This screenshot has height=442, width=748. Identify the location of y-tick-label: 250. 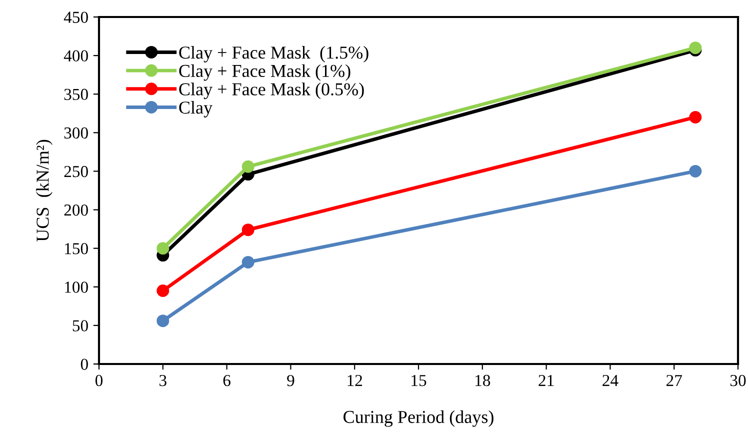
(76, 172).